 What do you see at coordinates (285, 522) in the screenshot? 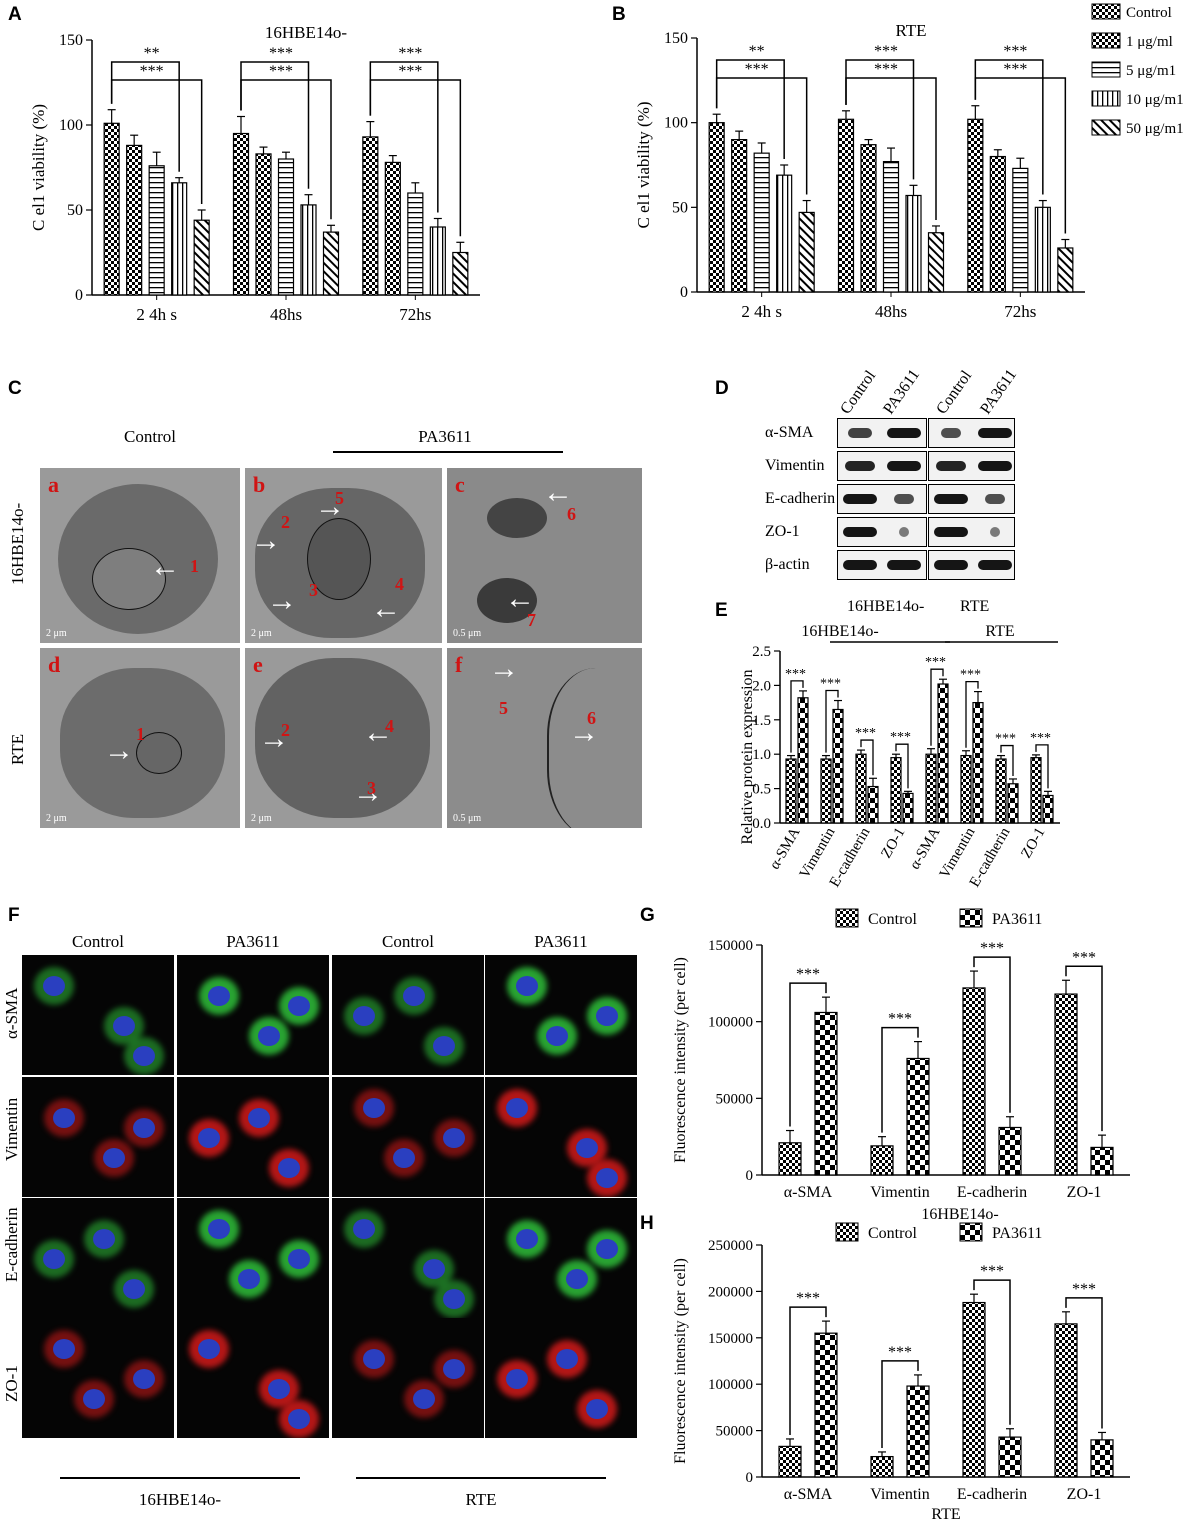
I see `em-number: 2` at bounding box center [285, 522].